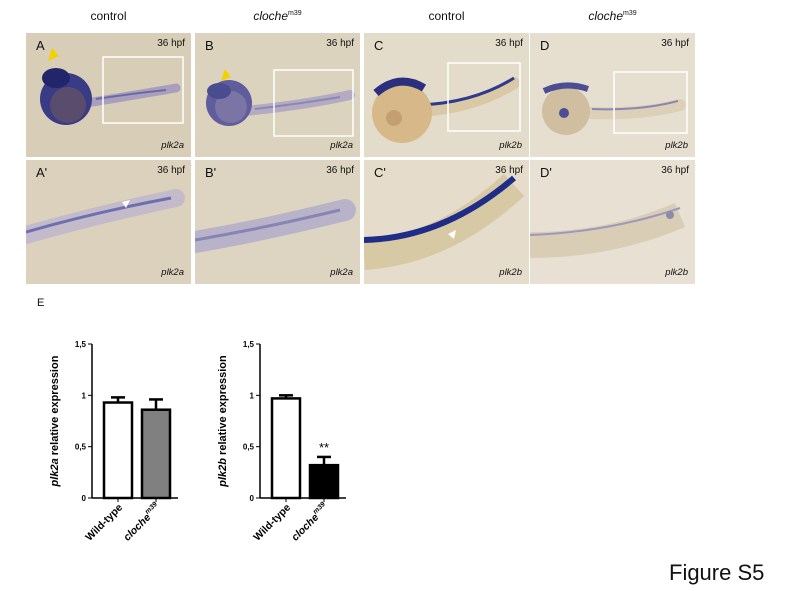  I want to click on micrograph-panel-b: B 36 hpf plk2a, so click(277, 95).